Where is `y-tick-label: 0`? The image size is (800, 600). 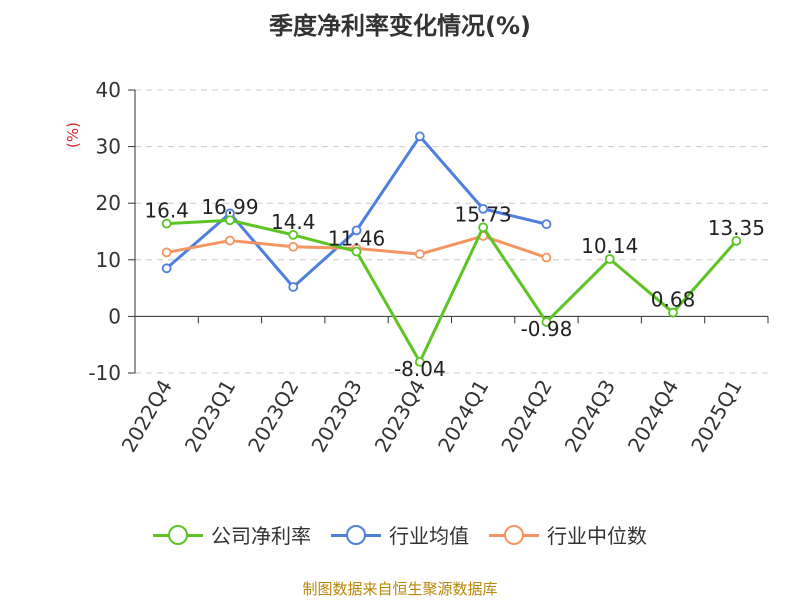
y-tick-label: 0 is located at coordinates (114, 316).